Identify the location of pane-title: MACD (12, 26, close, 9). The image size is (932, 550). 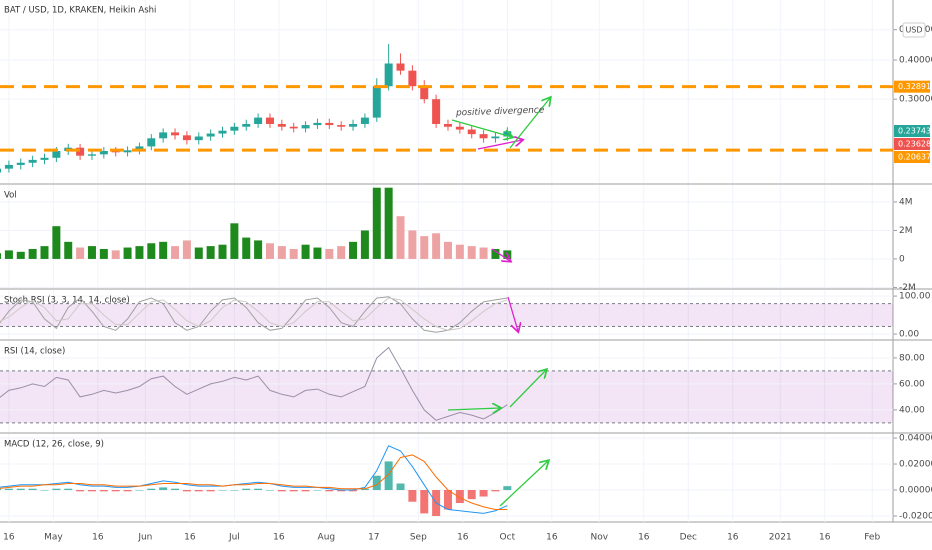
(54, 445).